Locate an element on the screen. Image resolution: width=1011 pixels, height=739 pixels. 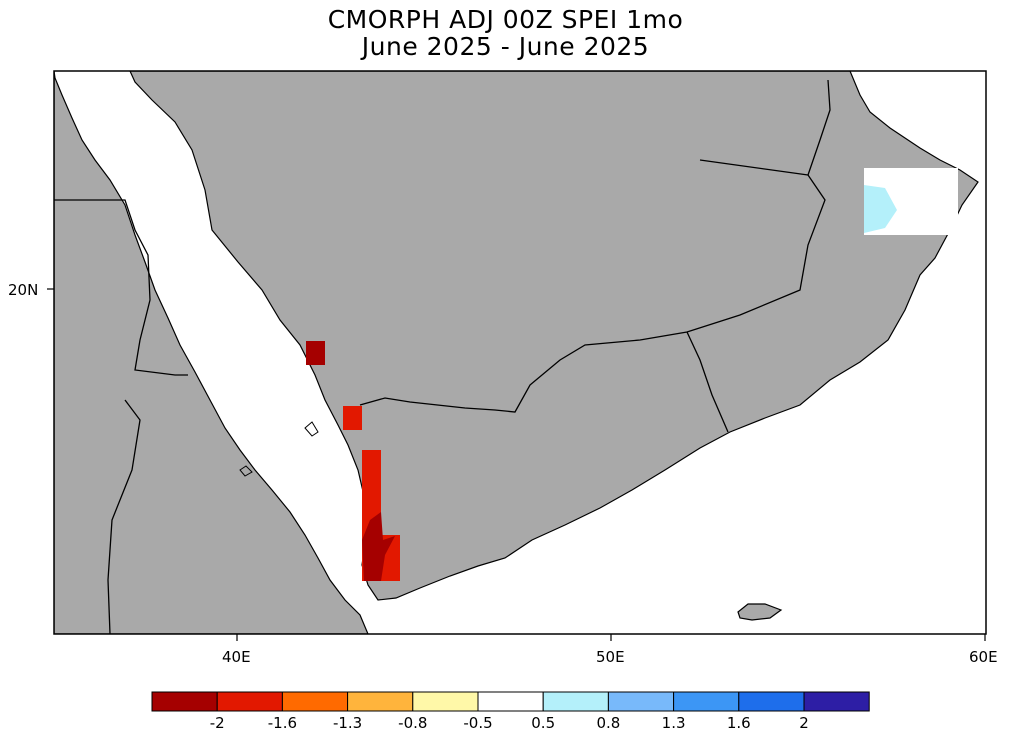
tick-label-50e: 50E is located at coordinates (610, 657).